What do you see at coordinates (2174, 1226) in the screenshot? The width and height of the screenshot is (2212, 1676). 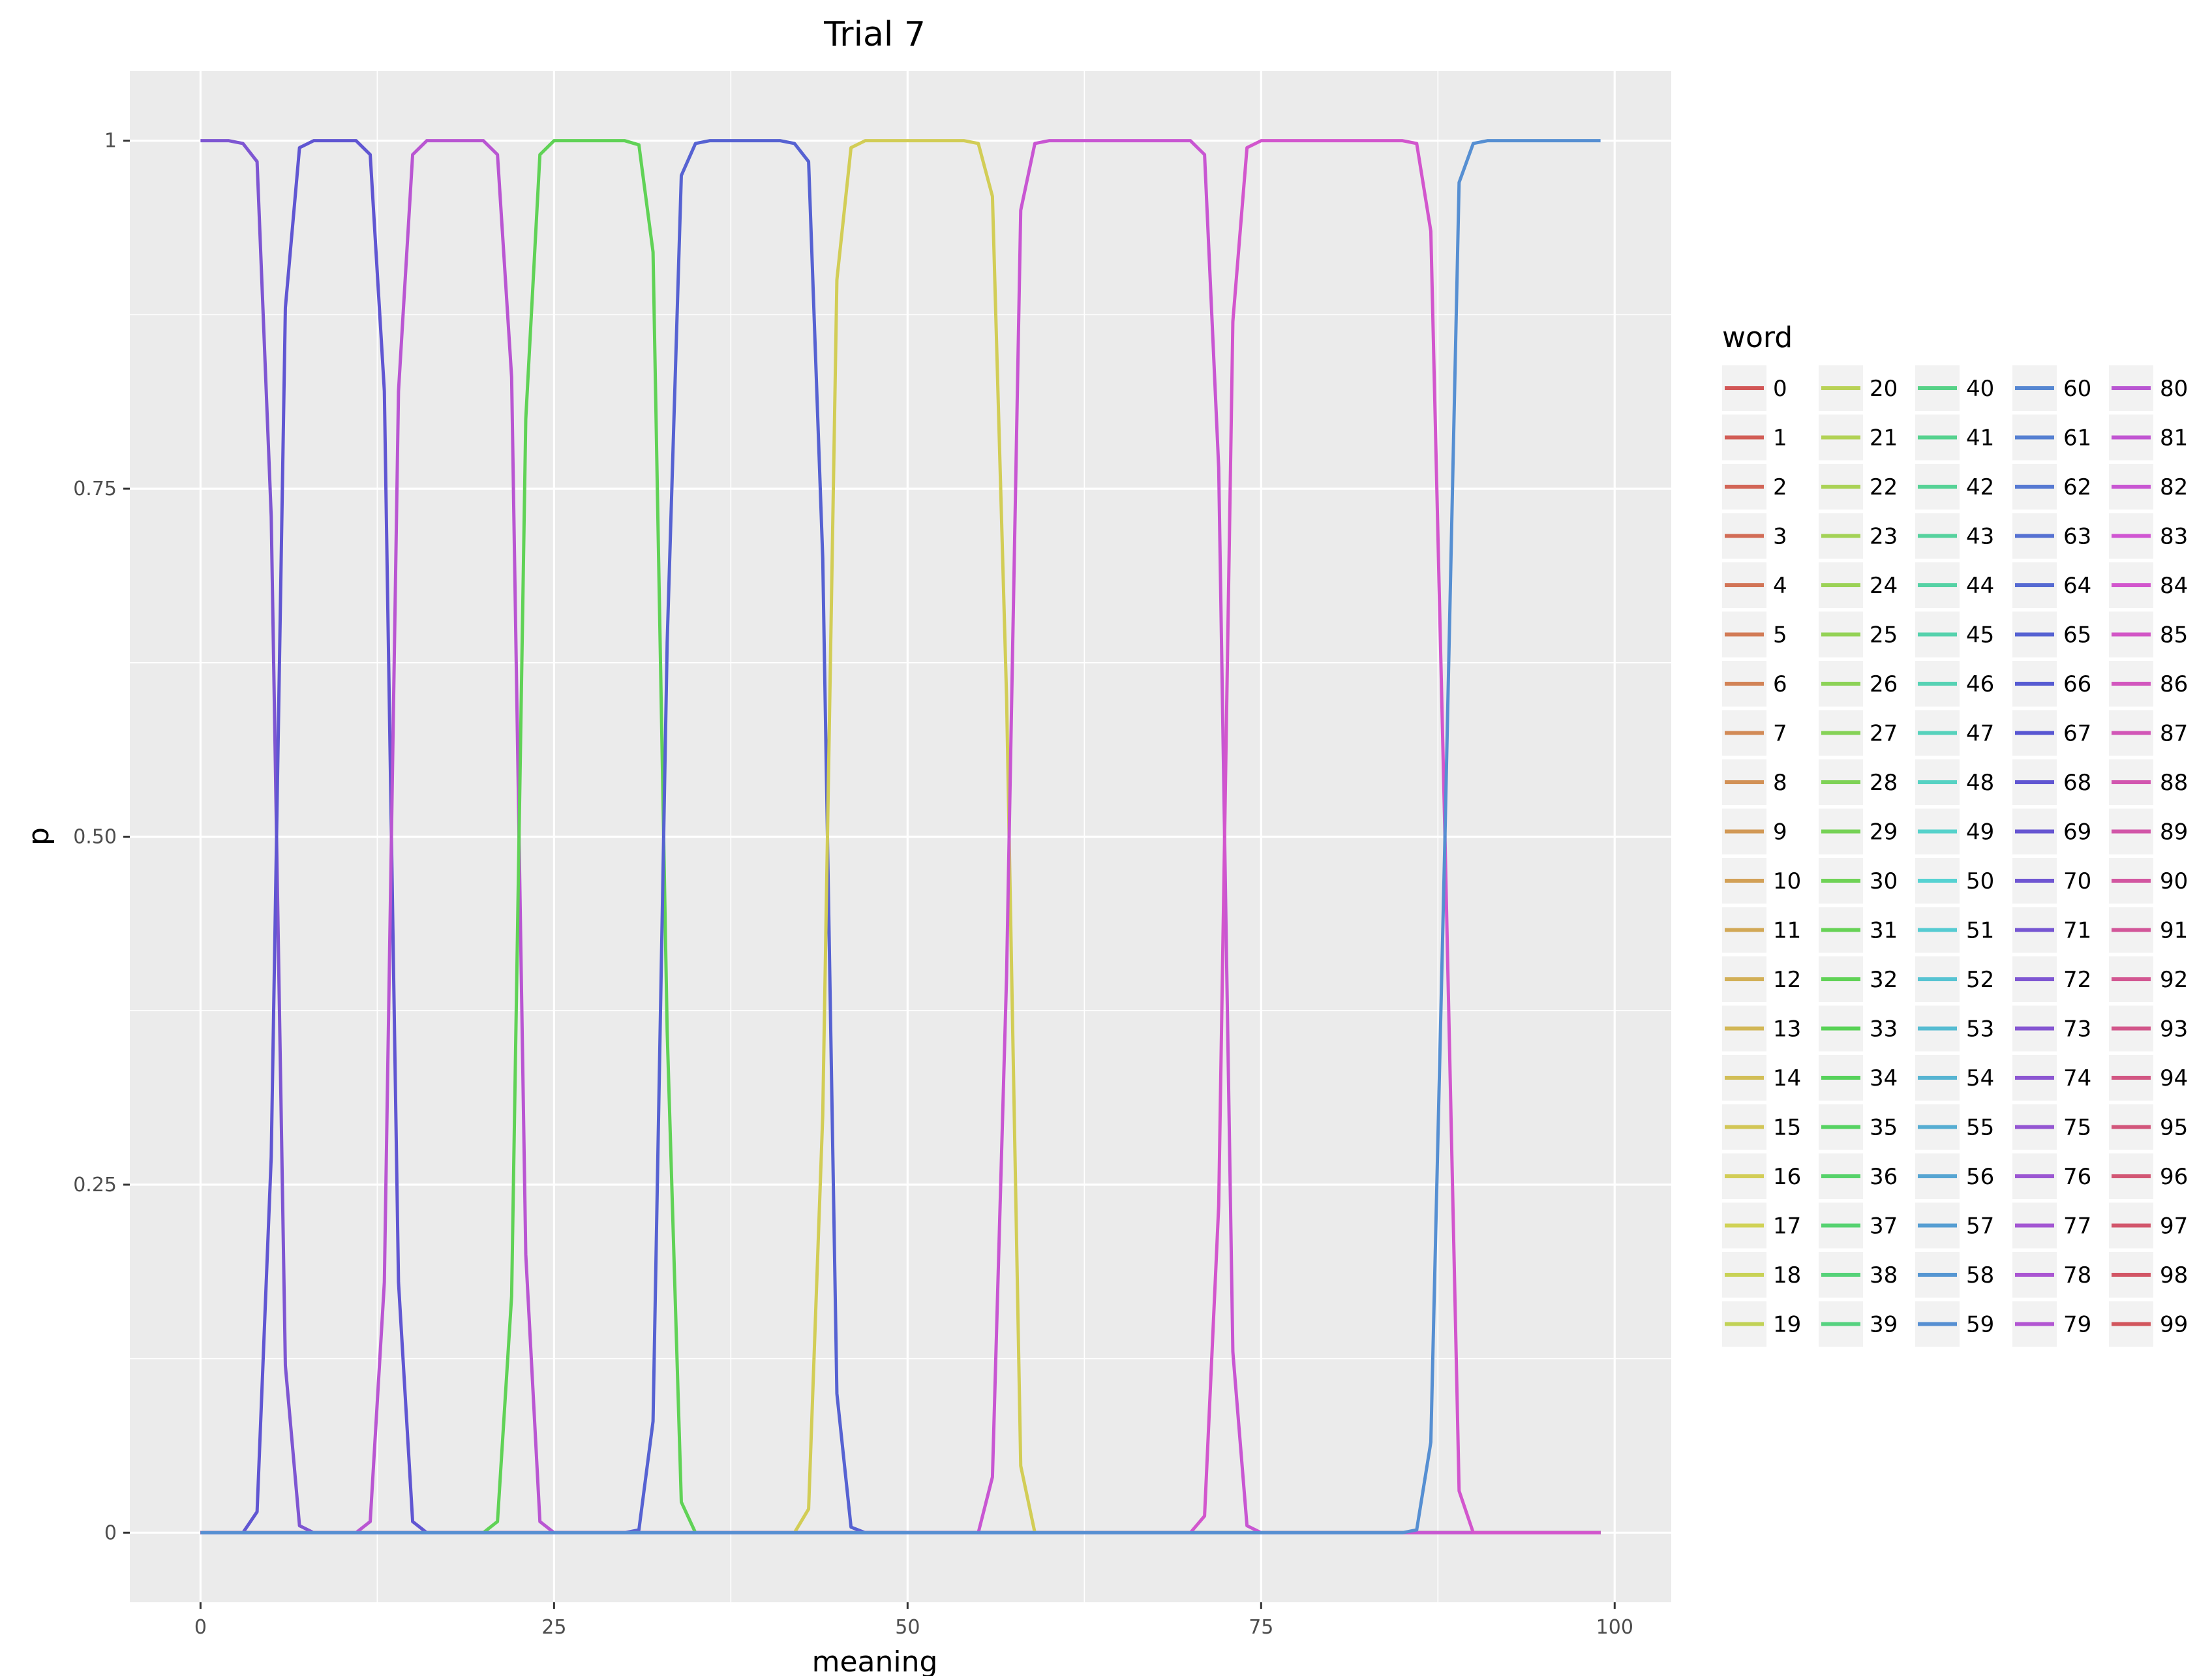 I see `legend-label: 97` at bounding box center [2174, 1226].